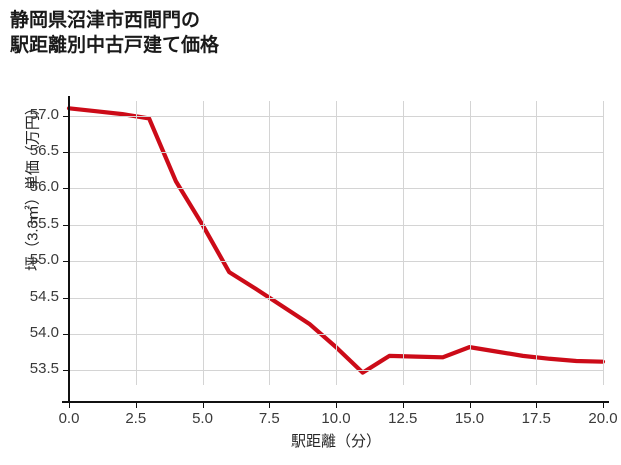 Image resolution: width=621 pixels, height=465 pixels. What do you see at coordinates (603, 418) in the screenshot?
I see `x-tick-label: 20.0` at bounding box center [603, 418].